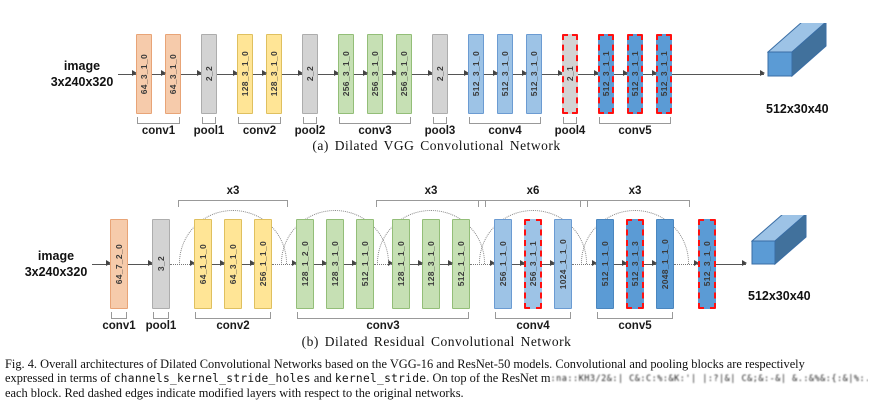 This screenshot has height=402, width=873. I want to click on panel-a-caption: (a) Dilated VGG Convolutional Network, so click(436, 145).